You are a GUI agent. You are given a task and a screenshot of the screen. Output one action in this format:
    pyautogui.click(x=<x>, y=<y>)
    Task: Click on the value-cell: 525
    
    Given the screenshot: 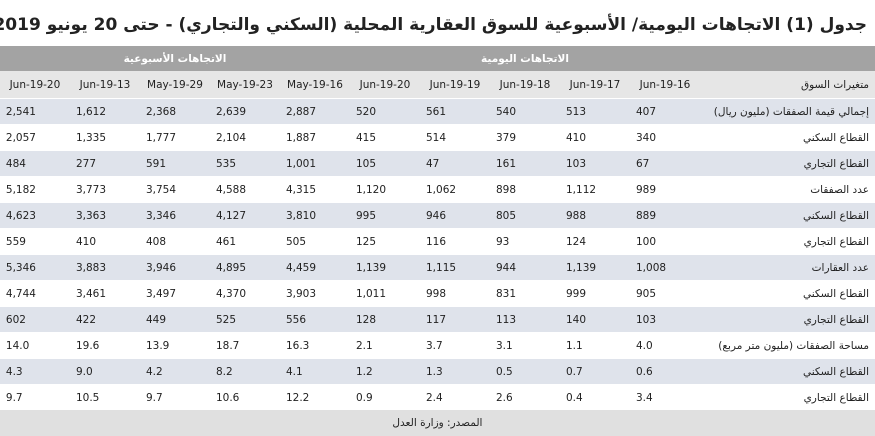 What is the action you would take?
    pyautogui.click(x=244, y=319)
    